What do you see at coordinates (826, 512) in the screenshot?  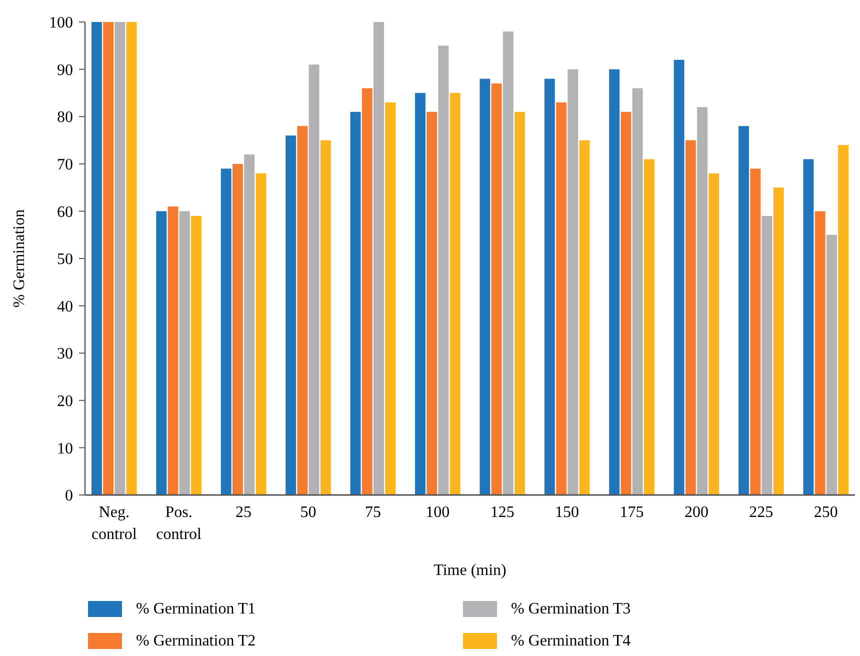 I see `x-tick-label: 250` at bounding box center [826, 512].